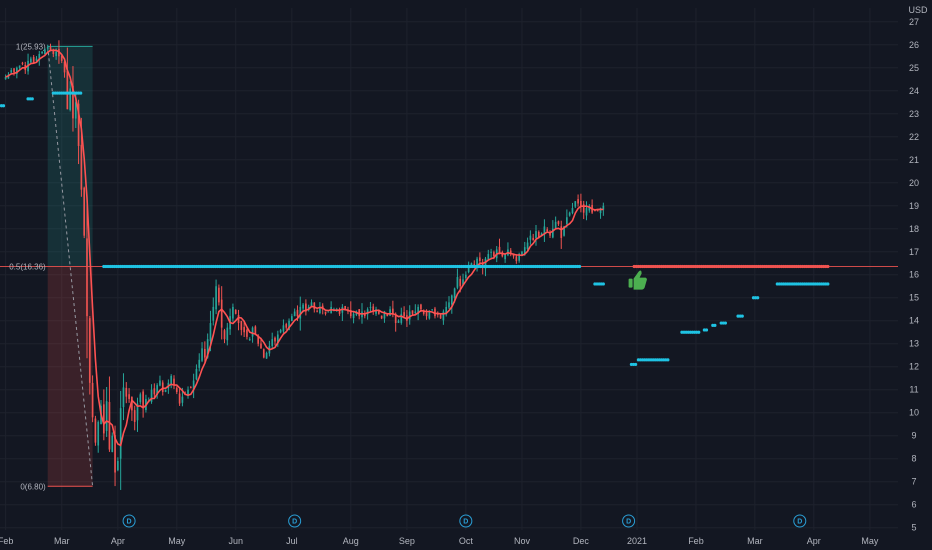 Image resolution: width=932 pixels, height=550 pixels. What do you see at coordinates (118, 541) in the screenshot?
I see `x-tick-label: Apr` at bounding box center [118, 541].